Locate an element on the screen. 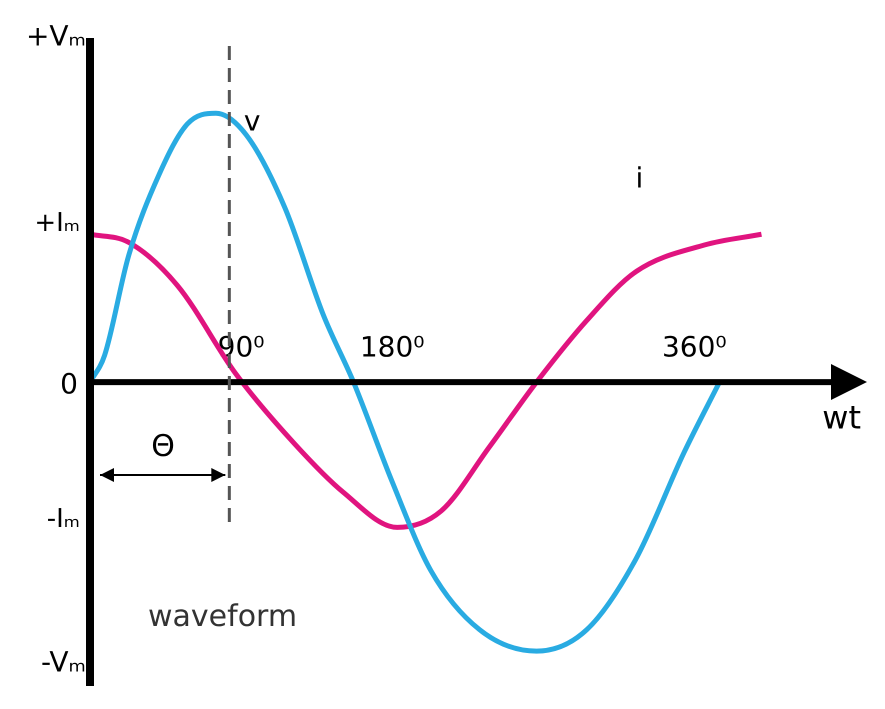 The height and width of the screenshot is (709, 885). text: +Iₘ is located at coordinates (57, 223).